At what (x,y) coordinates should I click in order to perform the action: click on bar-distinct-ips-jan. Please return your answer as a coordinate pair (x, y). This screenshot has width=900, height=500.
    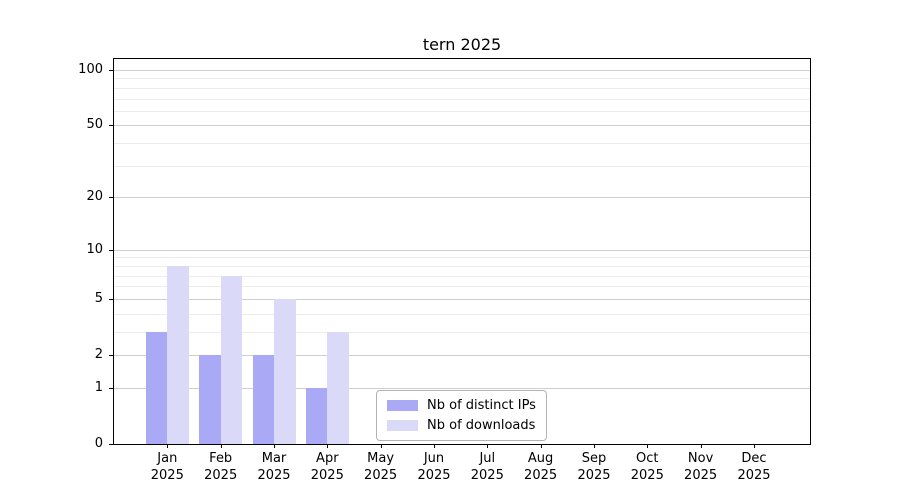
    Looking at the image, I should click on (156, 387).